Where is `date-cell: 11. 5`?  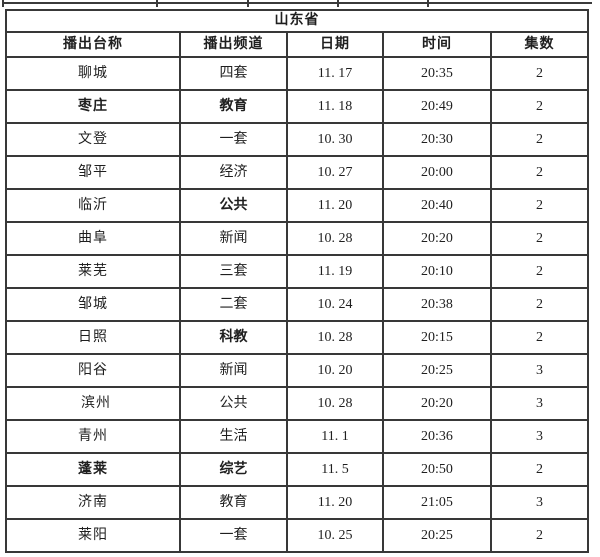 date-cell: 11. 5 is located at coordinates (335, 469).